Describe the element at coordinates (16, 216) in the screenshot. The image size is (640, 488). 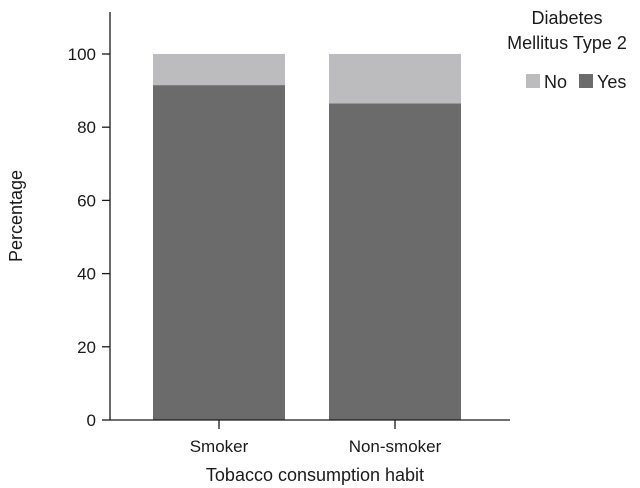
I see `y-axis-title: Percentage` at that location.